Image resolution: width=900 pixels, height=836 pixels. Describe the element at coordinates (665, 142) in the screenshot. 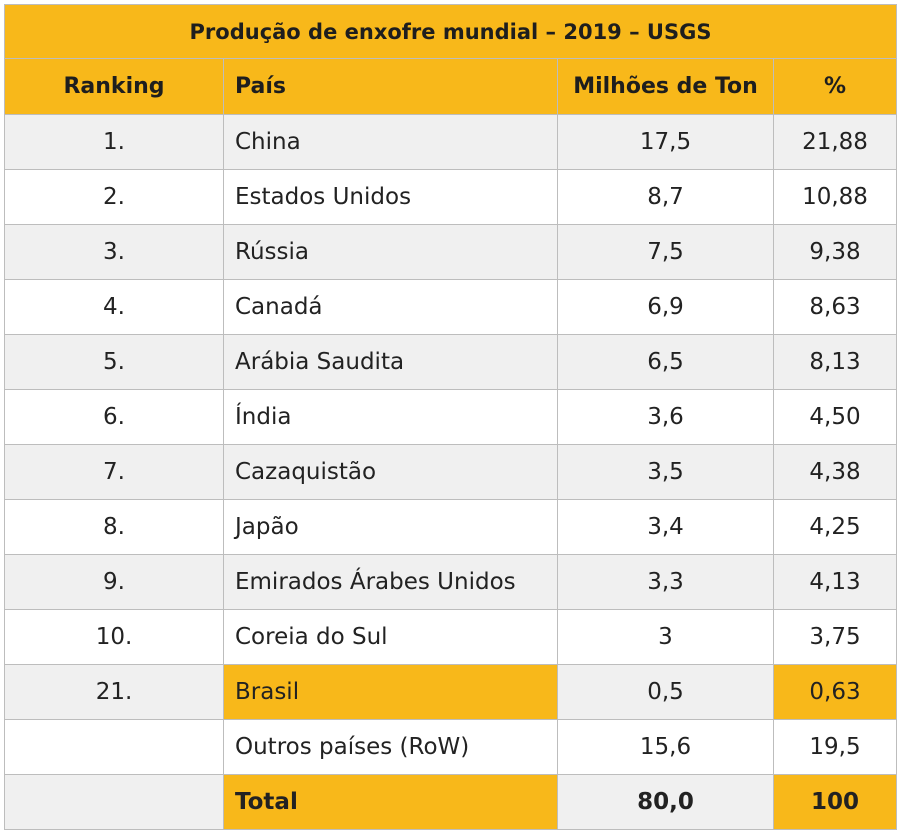

I see `value-cell: 17,5` at that location.